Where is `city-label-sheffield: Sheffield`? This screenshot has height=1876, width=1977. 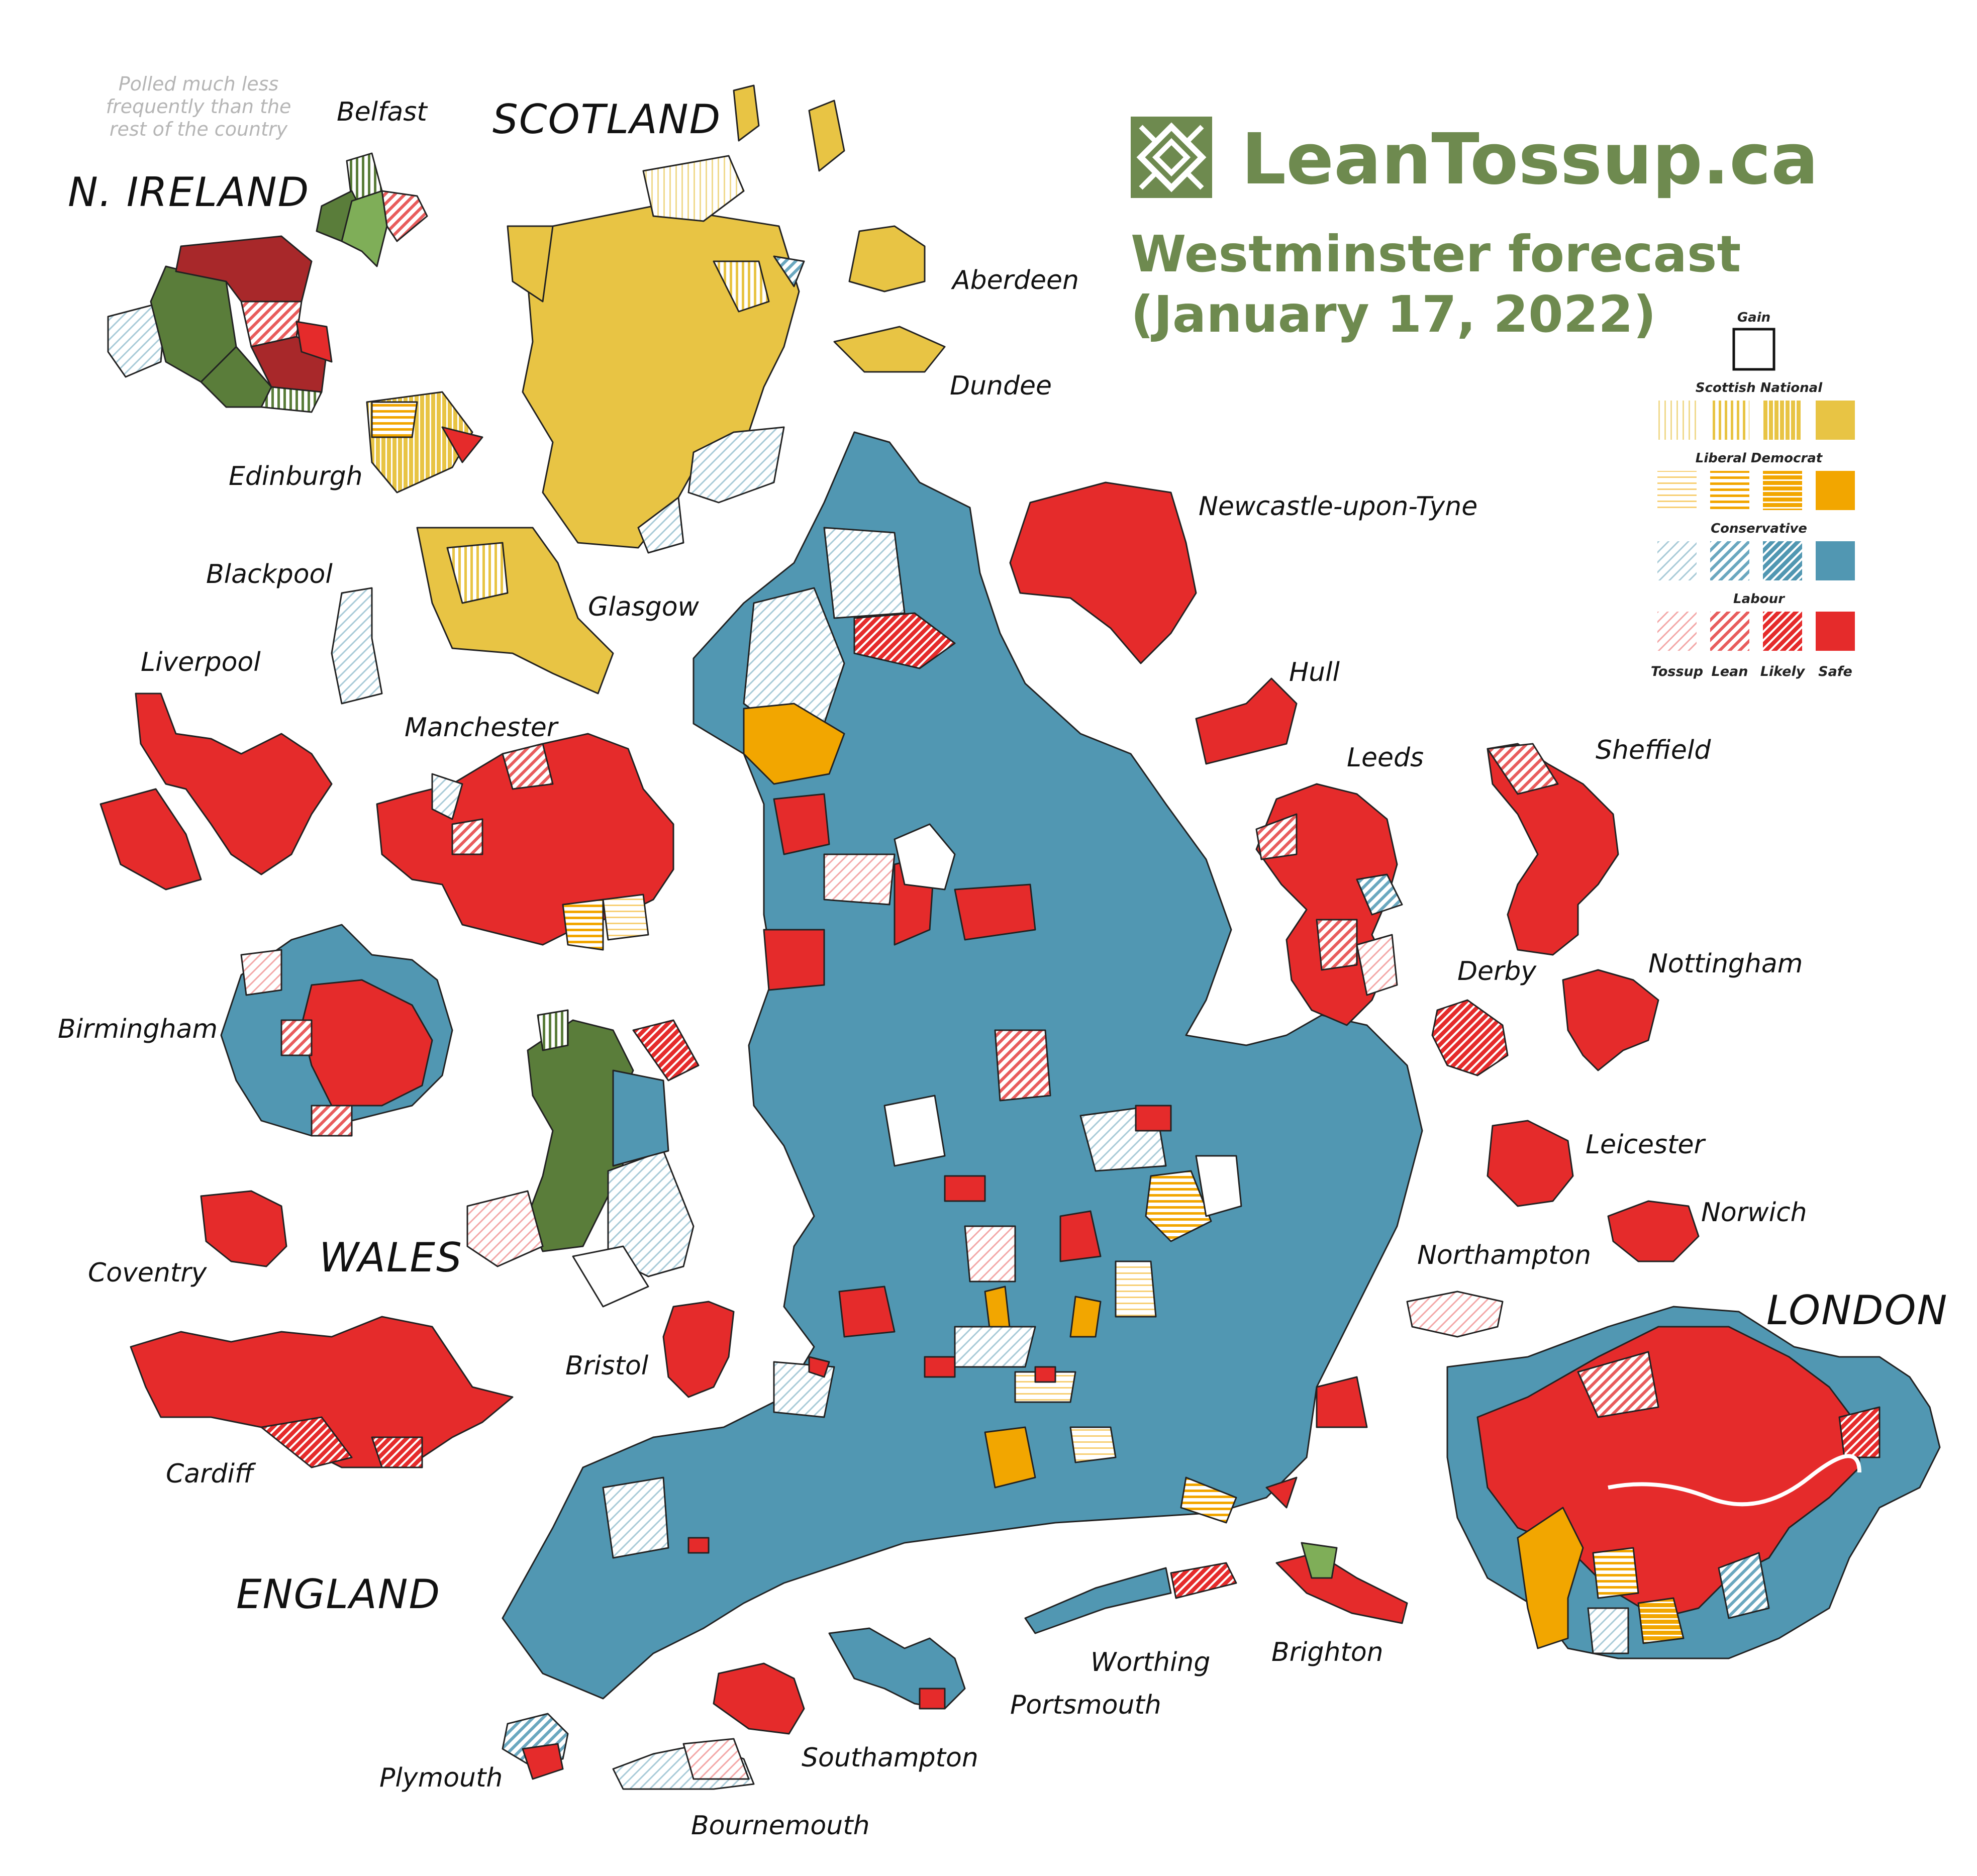
city-label-sheffield: Sheffield is located at coordinates (1653, 750).